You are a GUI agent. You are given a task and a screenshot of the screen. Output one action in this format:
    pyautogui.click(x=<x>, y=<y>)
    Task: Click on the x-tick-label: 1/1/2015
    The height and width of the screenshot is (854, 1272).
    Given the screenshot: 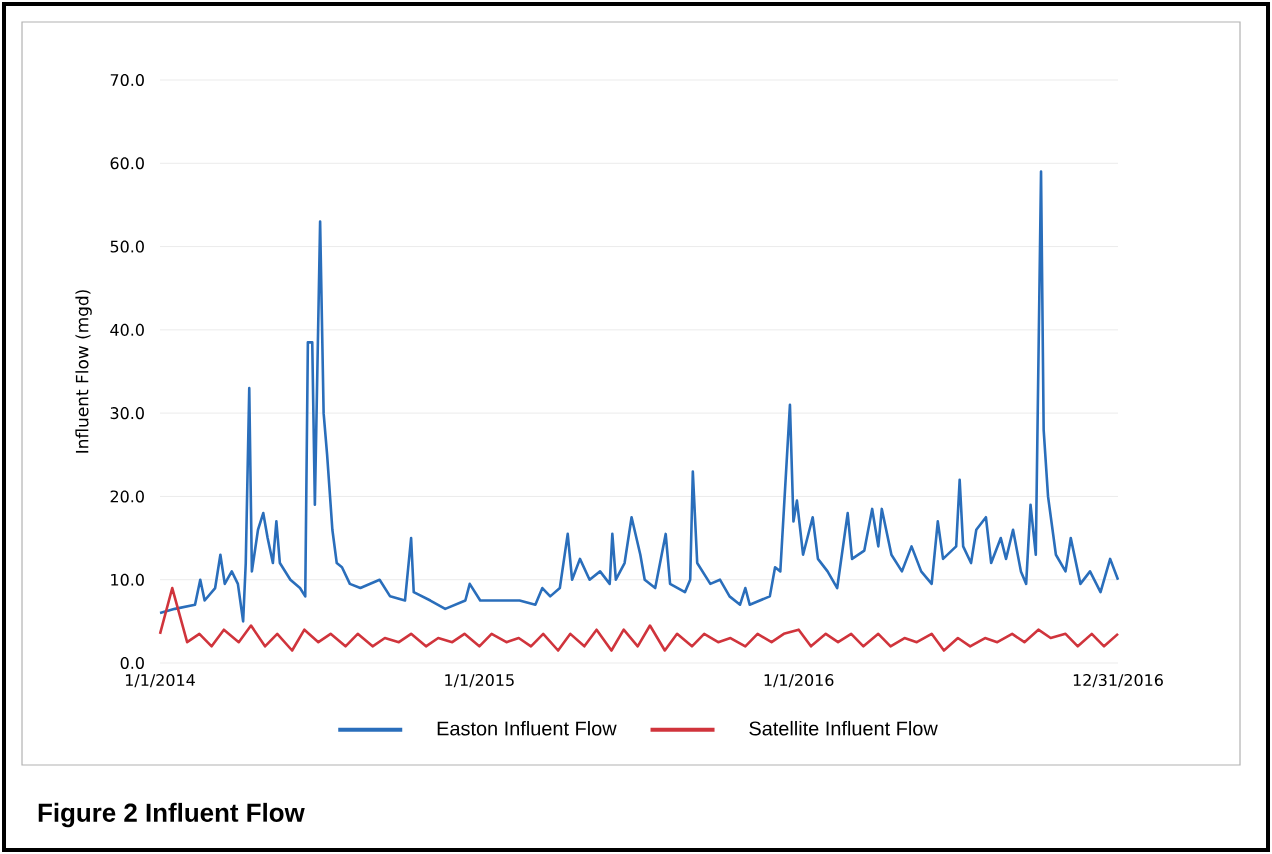 What is the action you would take?
    pyautogui.click(x=479, y=681)
    